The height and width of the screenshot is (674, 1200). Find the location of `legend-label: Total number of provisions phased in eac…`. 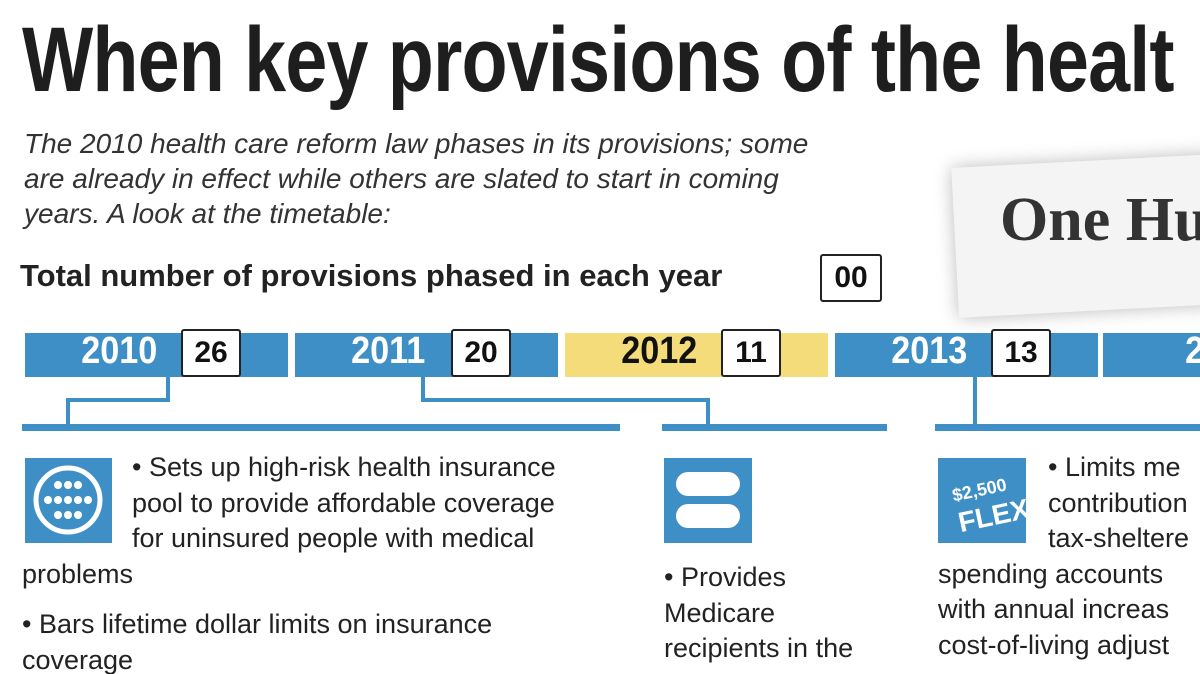

legend-label: Total number of provisions phased in eac… is located at coordinates (371, 275).